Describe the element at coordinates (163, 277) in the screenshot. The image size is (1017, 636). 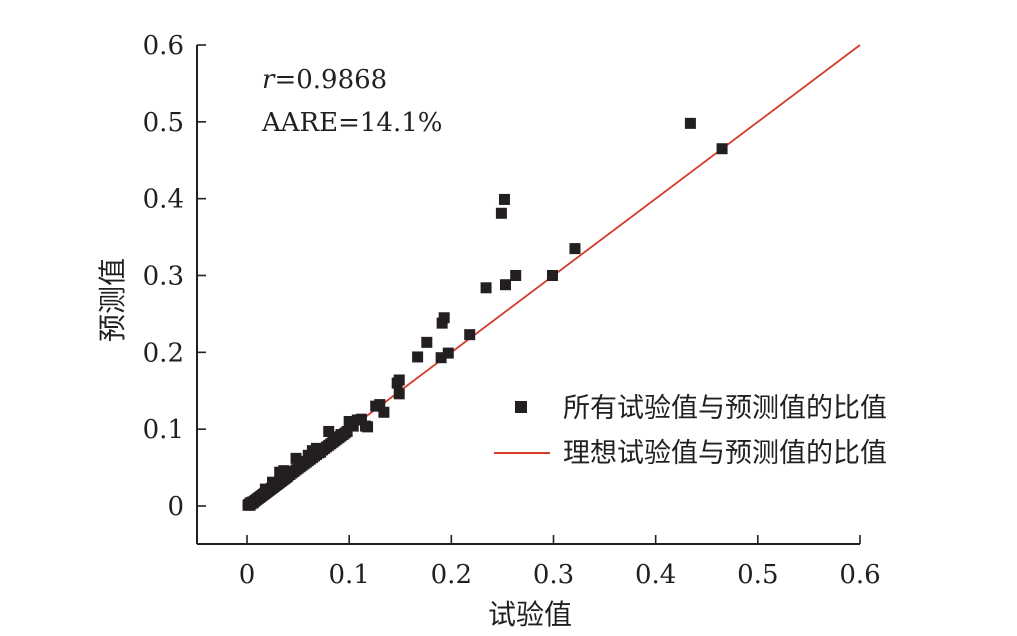
I see `y-tick-label: 0.3` at that location.